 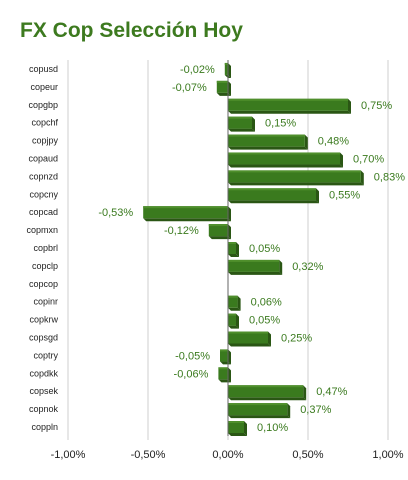 I want to click on data-label: 0,75%, so click(x=376, y=106).